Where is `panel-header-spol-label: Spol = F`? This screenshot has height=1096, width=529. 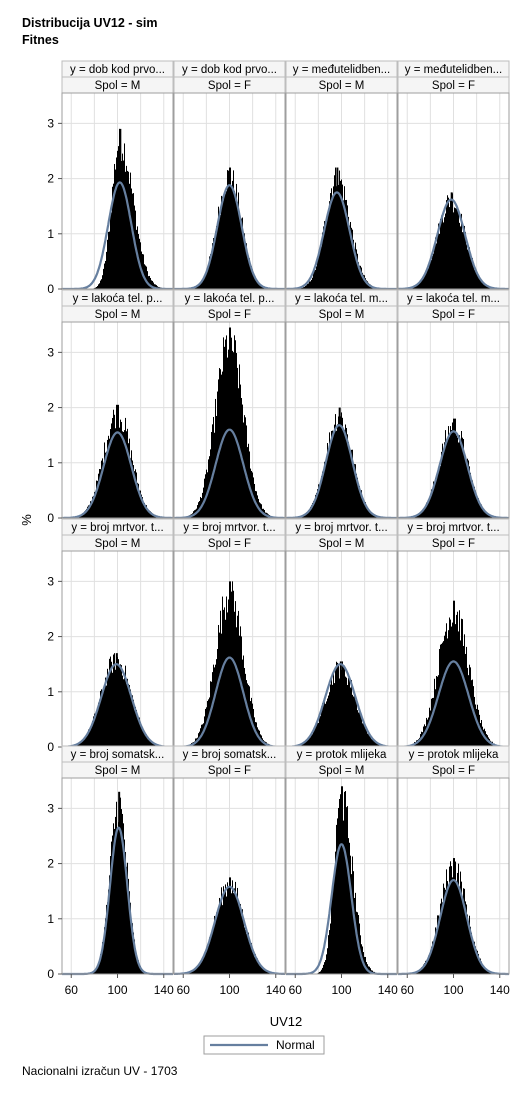 panel-header-spol-label: Spol = F is located at coordinates (229, 315).